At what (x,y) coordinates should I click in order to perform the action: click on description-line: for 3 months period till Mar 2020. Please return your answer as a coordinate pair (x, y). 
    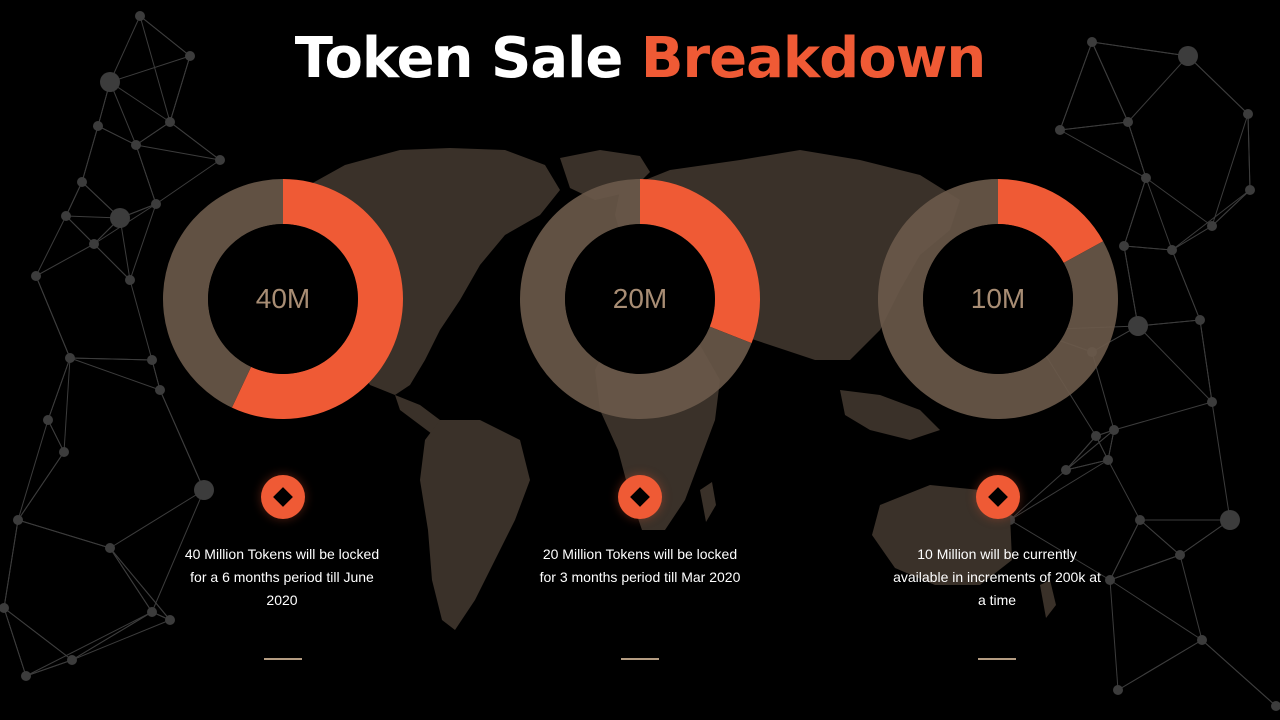
    Looking at the image, I should click on (640, 577).